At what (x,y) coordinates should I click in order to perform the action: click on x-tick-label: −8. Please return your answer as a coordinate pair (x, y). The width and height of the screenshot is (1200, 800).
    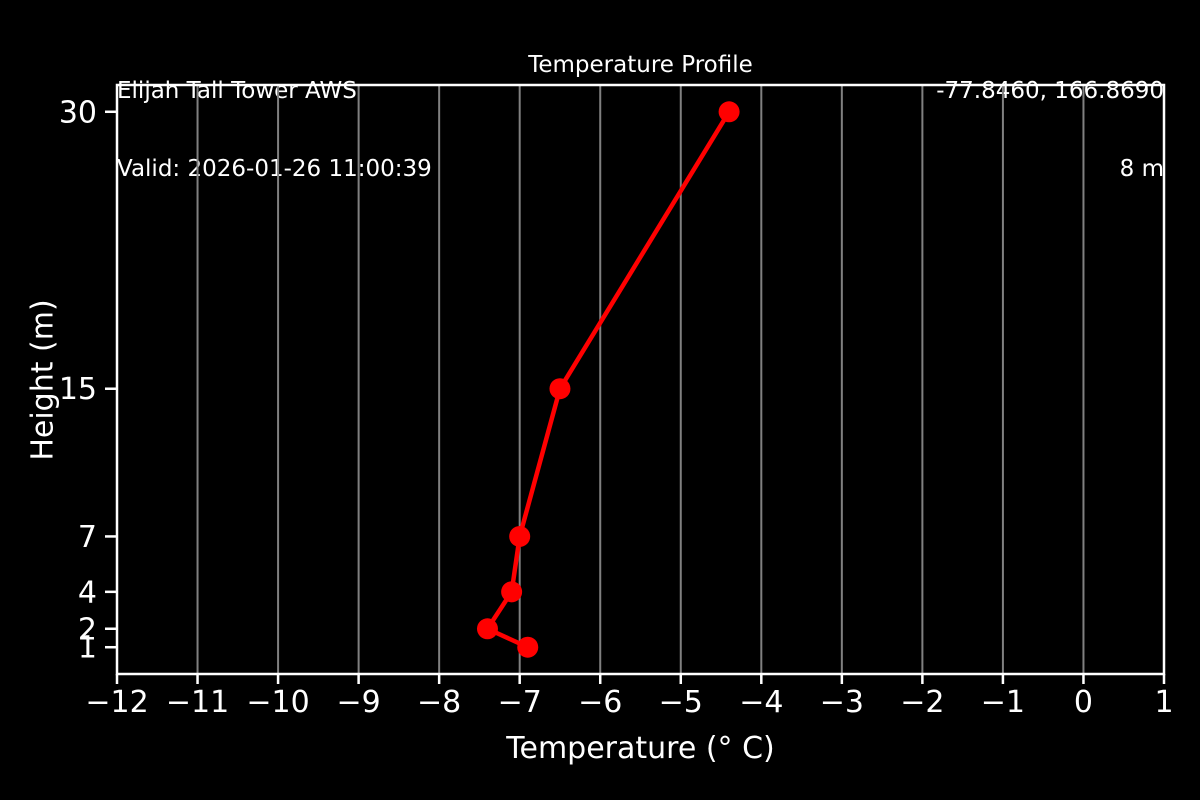
    Looking at the image, I should click on (439, 702).